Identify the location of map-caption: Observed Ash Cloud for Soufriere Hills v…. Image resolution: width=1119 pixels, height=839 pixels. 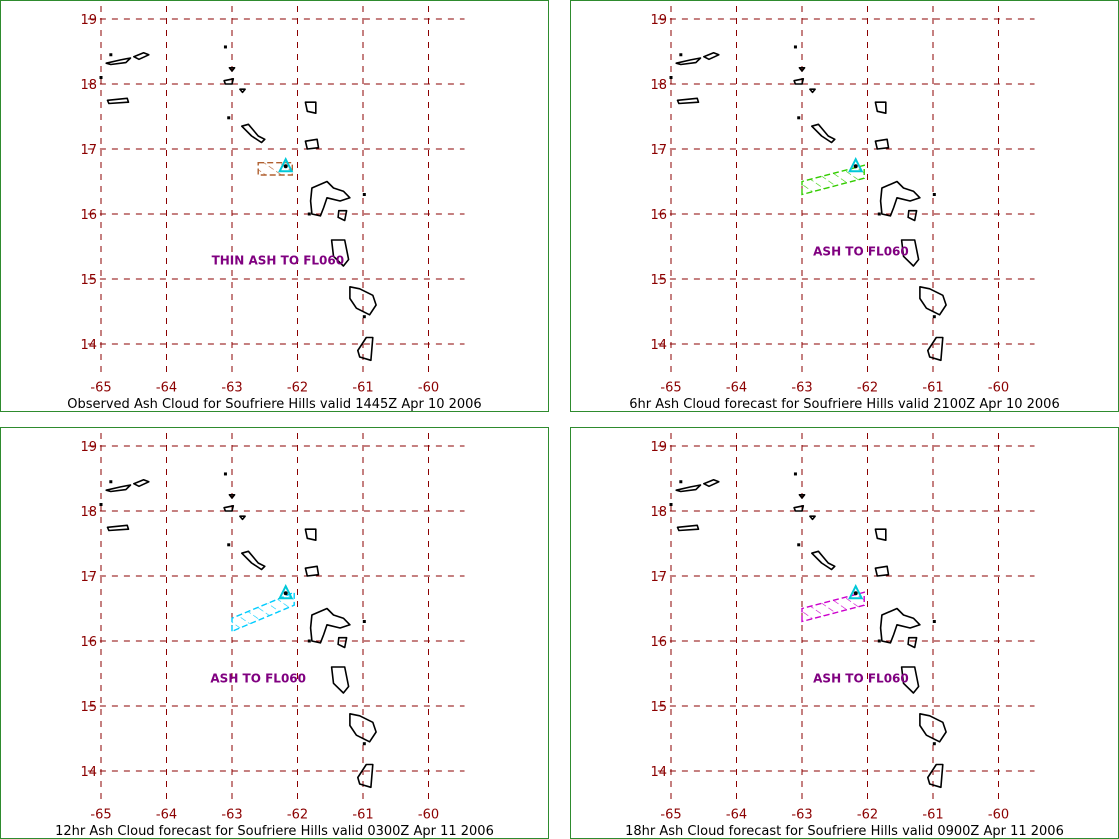
(274, 404).